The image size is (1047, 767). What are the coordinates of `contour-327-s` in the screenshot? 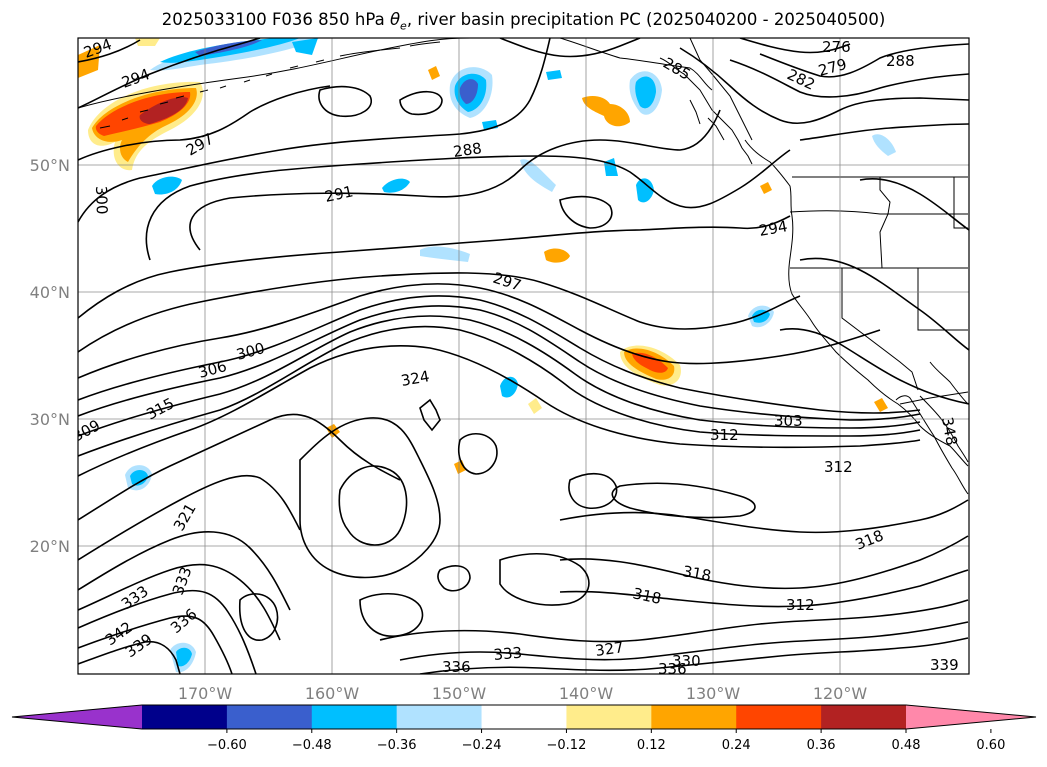 It's located at (674, 621).